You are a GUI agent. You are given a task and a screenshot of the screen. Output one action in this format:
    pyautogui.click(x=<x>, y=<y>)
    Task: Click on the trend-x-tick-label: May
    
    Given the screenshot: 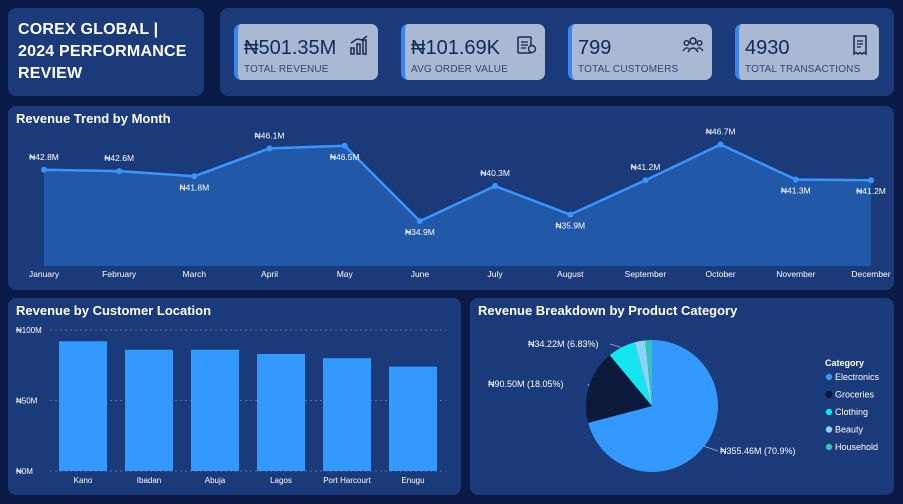 What is the action you would take?
    pyautogui.click(x=345, y=274)
    